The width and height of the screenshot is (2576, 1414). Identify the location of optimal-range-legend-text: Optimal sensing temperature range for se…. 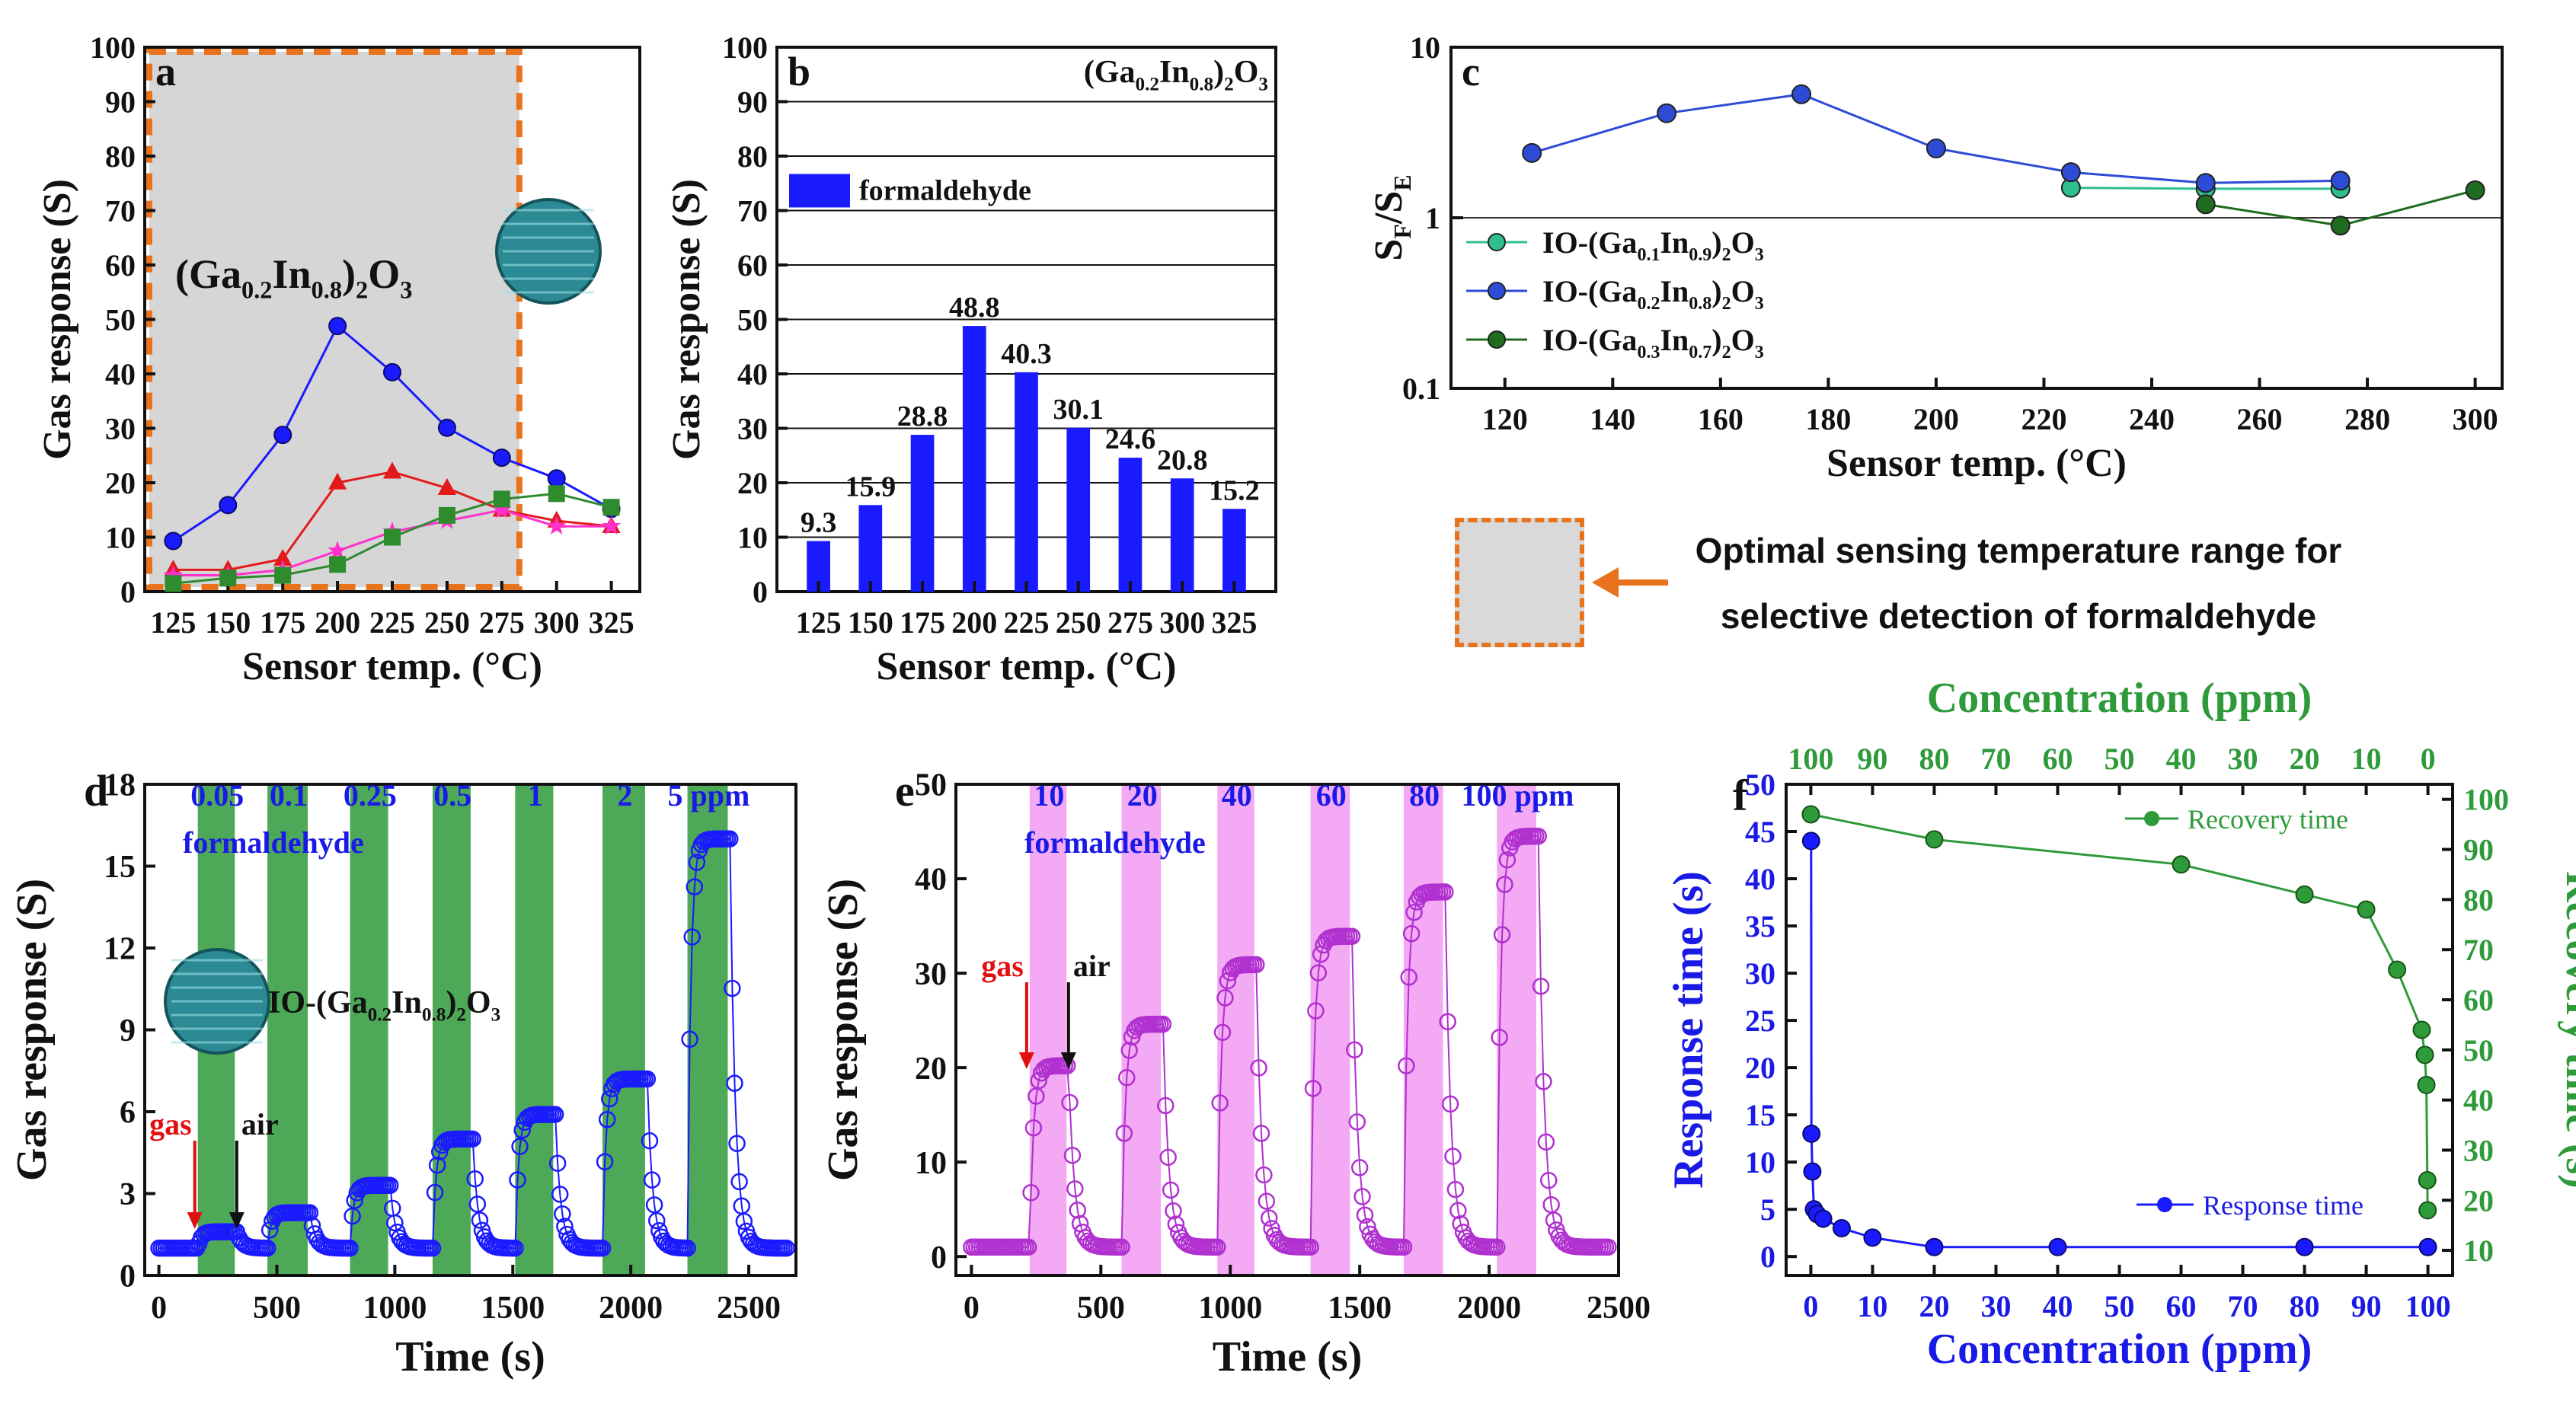
(2019, 583).